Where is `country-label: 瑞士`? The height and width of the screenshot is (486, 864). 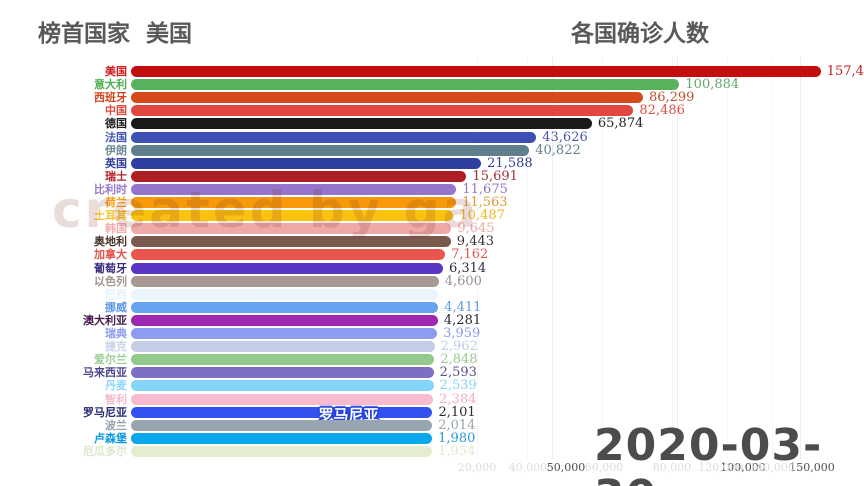 country-label: 瑞士 is located at coordinates (116, 176).